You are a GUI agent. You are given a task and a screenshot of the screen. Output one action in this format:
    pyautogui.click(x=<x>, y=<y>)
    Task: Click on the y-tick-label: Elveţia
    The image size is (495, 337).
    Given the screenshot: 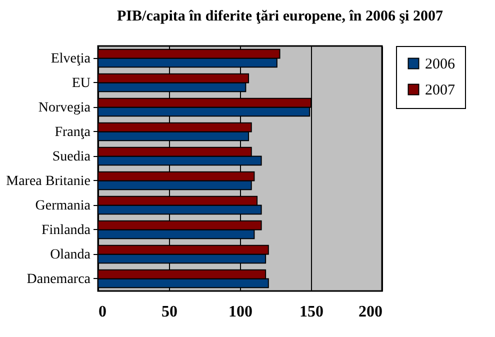 What is the action you would take?
    pyautogui.click(x=71, y=58)
    